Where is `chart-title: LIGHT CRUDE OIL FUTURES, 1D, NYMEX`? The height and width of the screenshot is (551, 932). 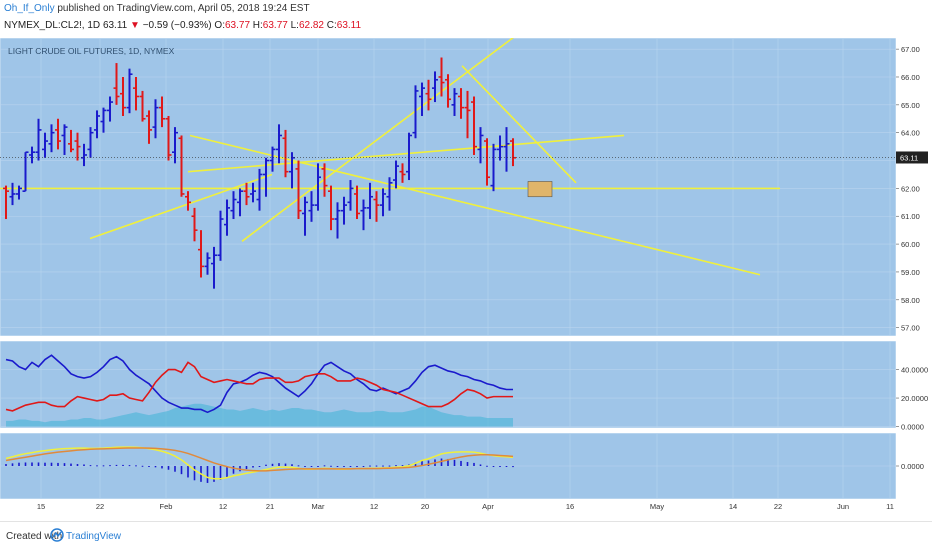 chart-title: LIGHT CRUDE OIL FUTURES, 1D, NYMEX is located at coordinates (91, 51).